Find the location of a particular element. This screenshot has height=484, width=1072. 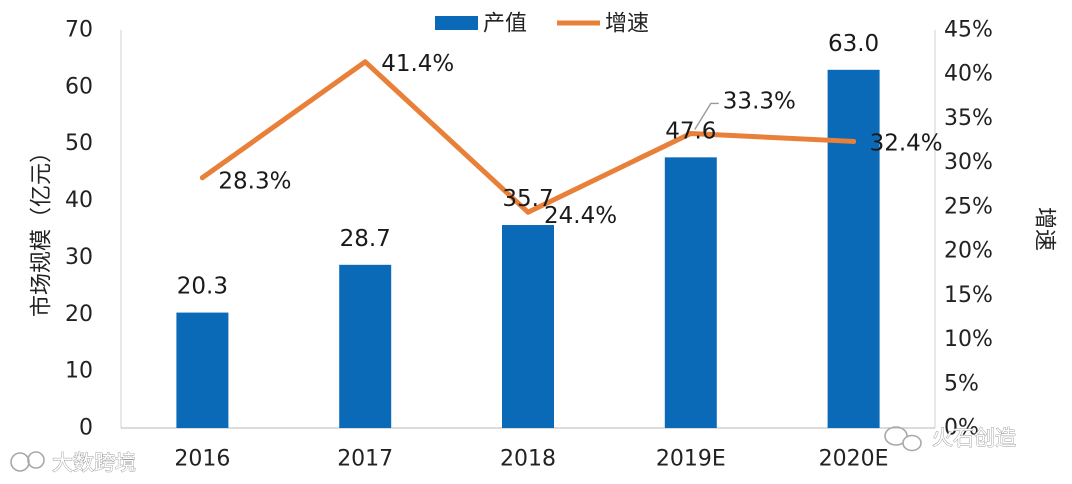

y2-tick-label: 45% is located at coordinates (968, 30).